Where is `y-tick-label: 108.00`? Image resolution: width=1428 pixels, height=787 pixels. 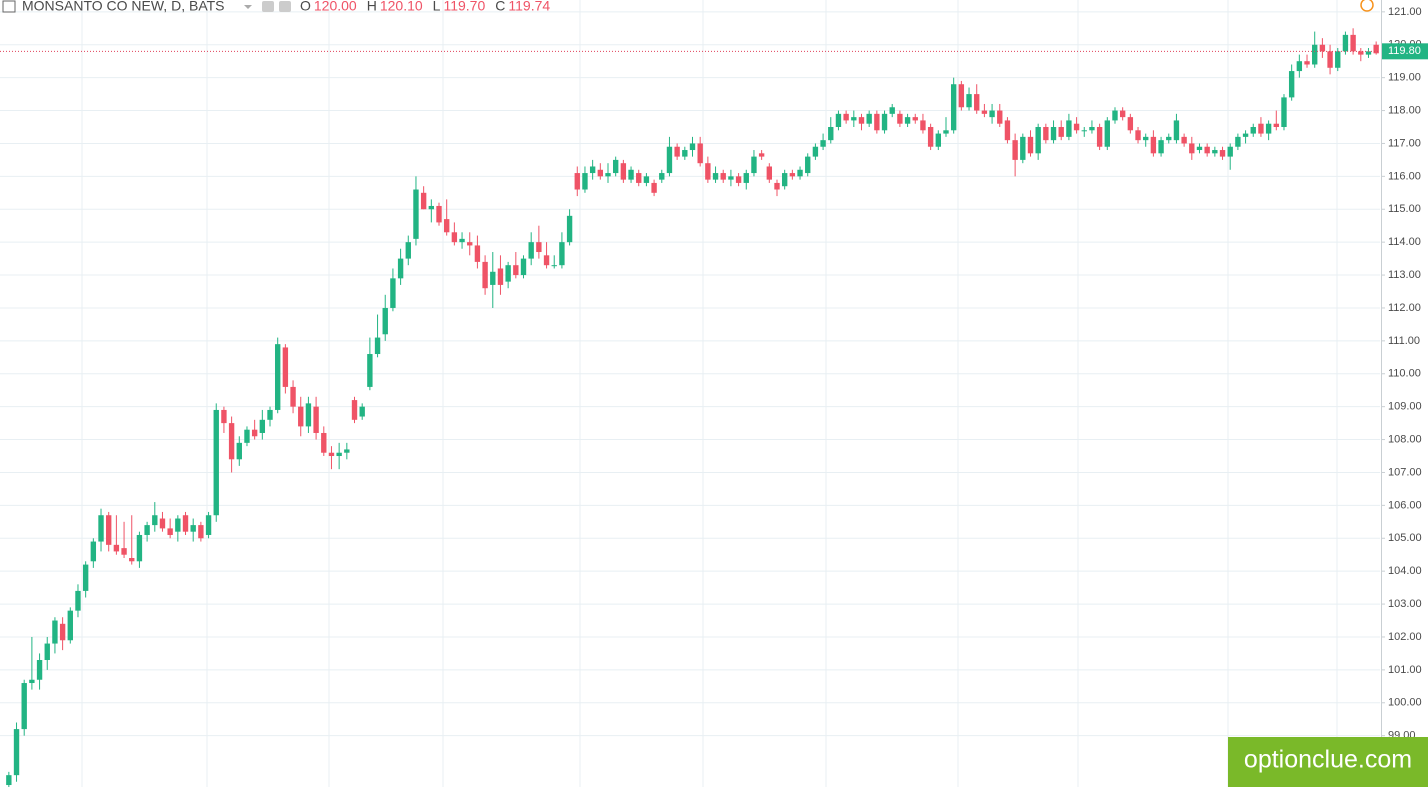
y-tick-label: 108.00 is located at coordinates (1405, 439).